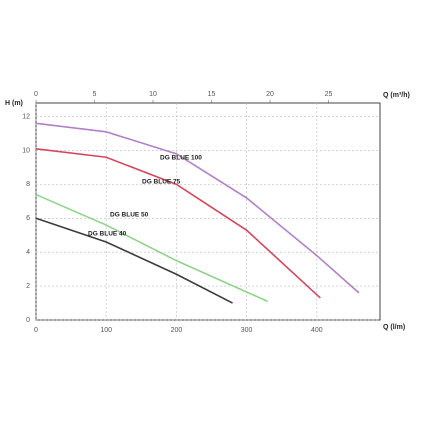 This screenshot has height=423, width=423. What do you see at coordinates (26, 150) in the screenshot?
I see `y-tick-label: 10` at bounding box center [26, 150].